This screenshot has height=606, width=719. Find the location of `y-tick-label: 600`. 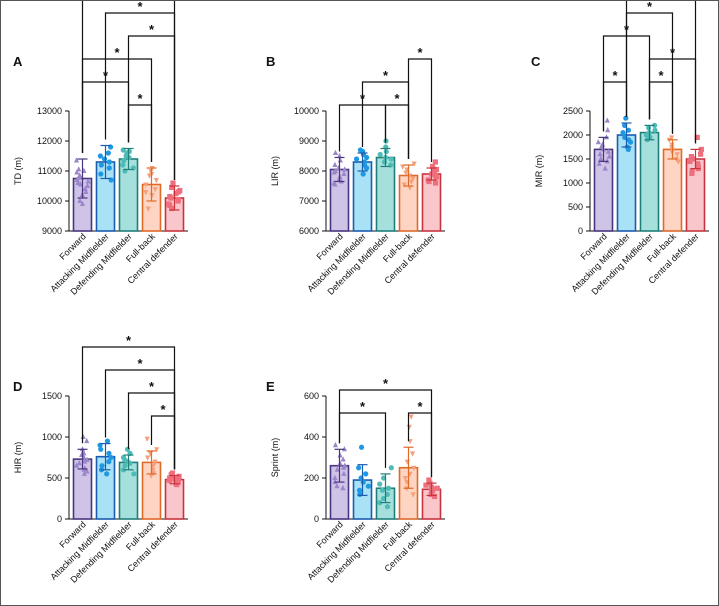

y-tick-label: 600 is located at coordinates (311, 396).